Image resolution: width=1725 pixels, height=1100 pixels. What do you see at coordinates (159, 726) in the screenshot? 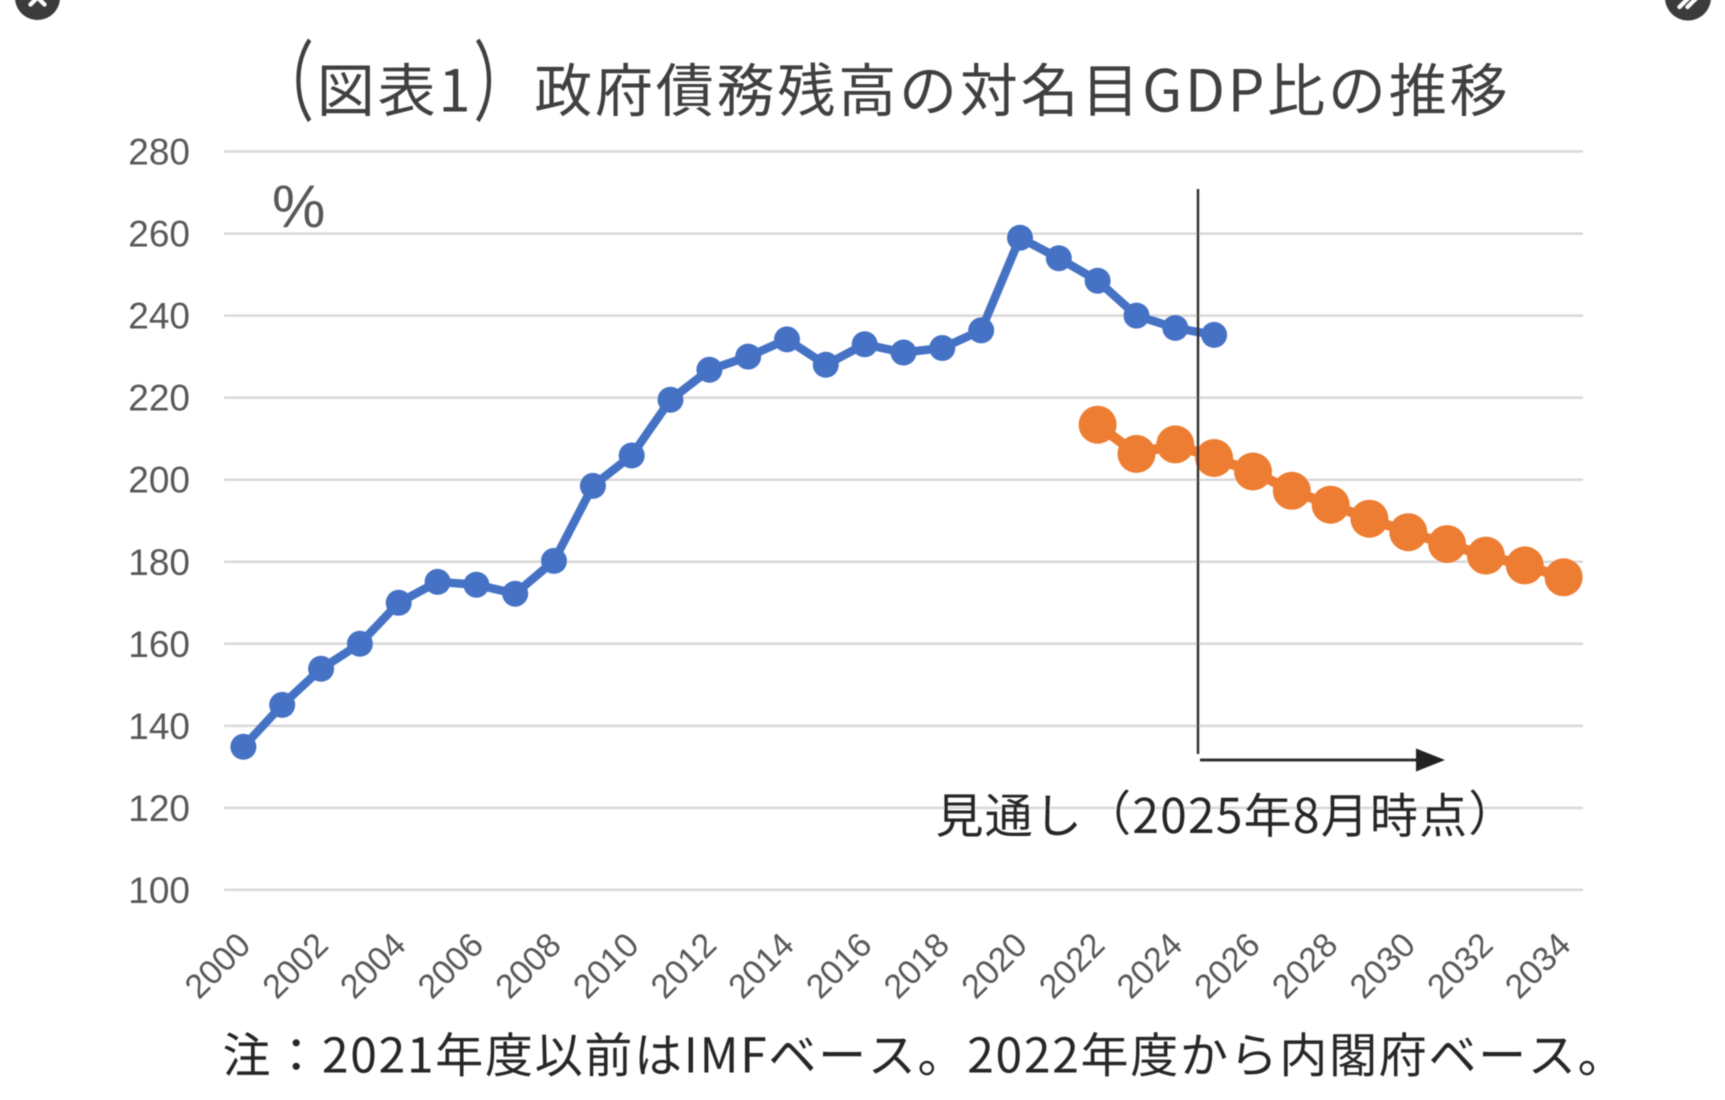
I see `svg-text: 140` at bounding box center [159, 726].